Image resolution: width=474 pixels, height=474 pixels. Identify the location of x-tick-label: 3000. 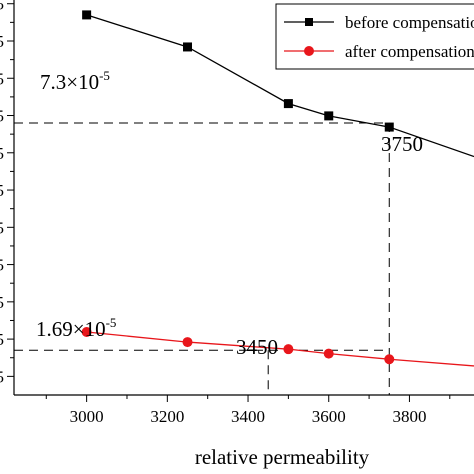
(87, 416).